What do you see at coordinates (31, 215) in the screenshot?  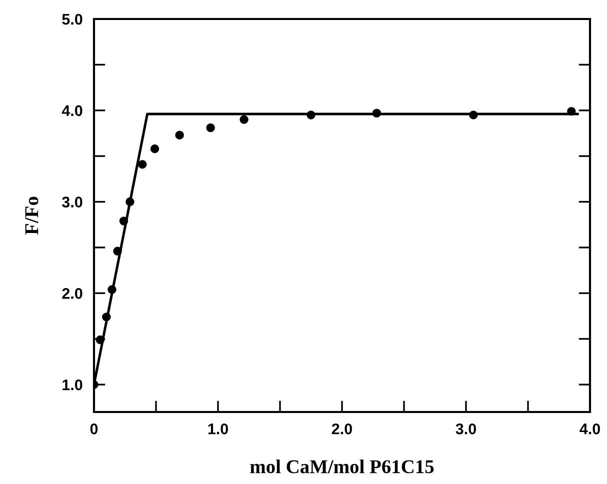 I see `y-axis-title: F/Fo` at bounding box center [31, 215].